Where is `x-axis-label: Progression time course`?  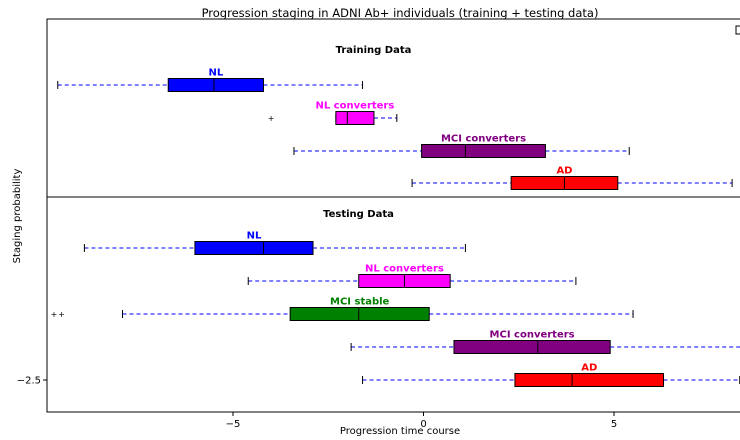 x-axis-label: Progression time course is located at coordinates (400, 431).